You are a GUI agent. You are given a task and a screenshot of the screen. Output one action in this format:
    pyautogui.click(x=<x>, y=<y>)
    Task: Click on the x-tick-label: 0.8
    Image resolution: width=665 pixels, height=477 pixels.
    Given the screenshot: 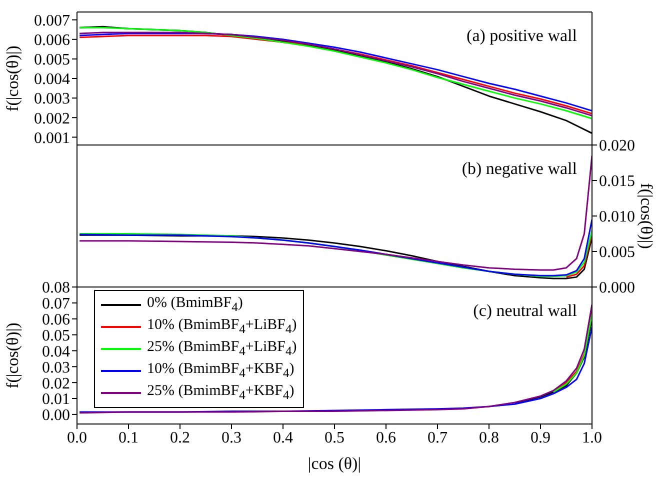 What is the action you would take?
    pyautogui.click(x=489, y=437)
    